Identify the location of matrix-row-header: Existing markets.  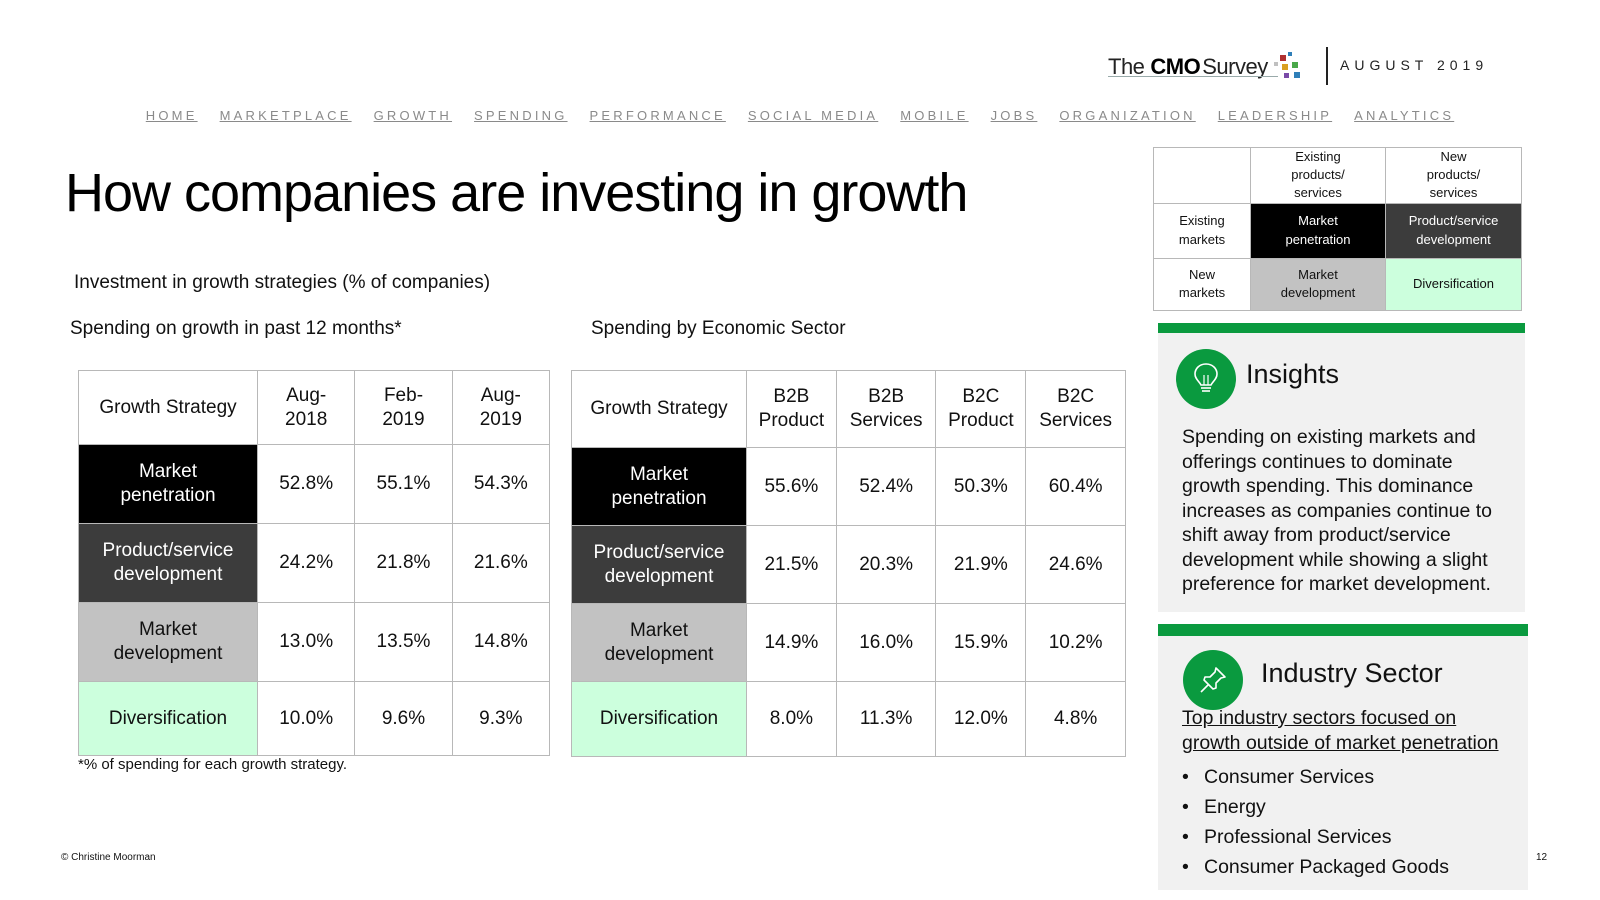
(1202, 230).